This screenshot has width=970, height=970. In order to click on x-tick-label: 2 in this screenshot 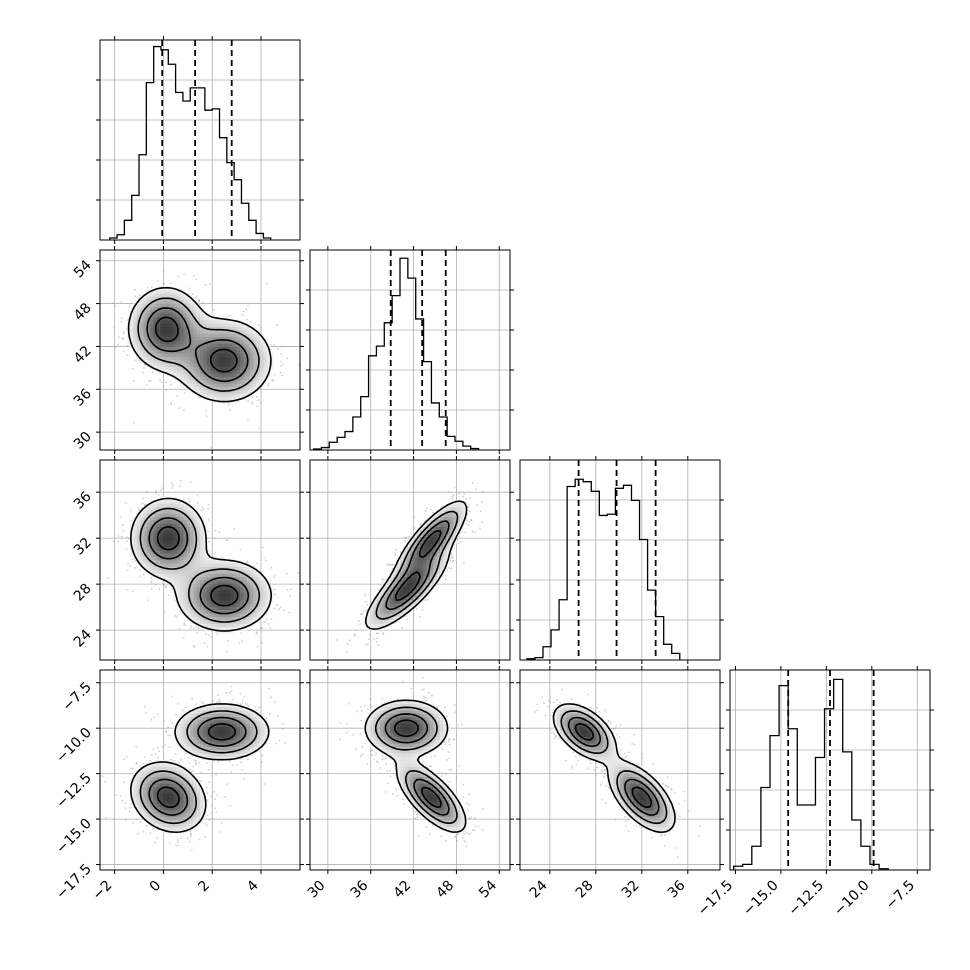, I will do `click(204, 887)`.